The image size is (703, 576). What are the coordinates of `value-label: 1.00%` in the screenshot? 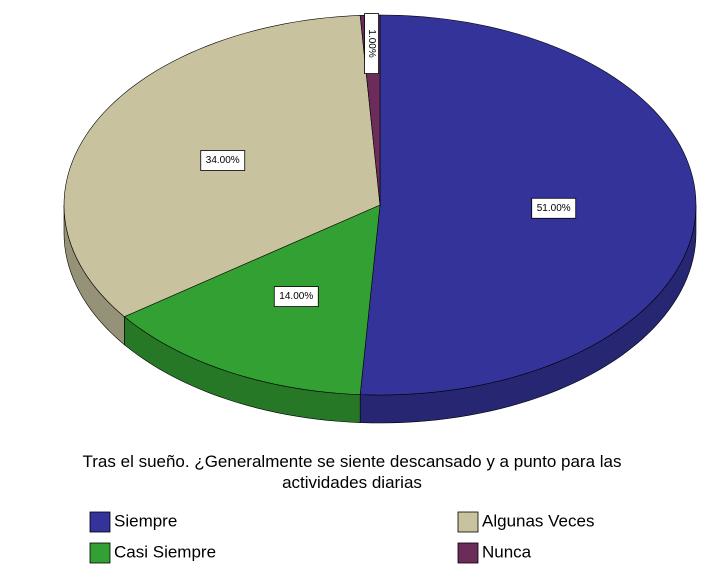 It's located at (371, 43).